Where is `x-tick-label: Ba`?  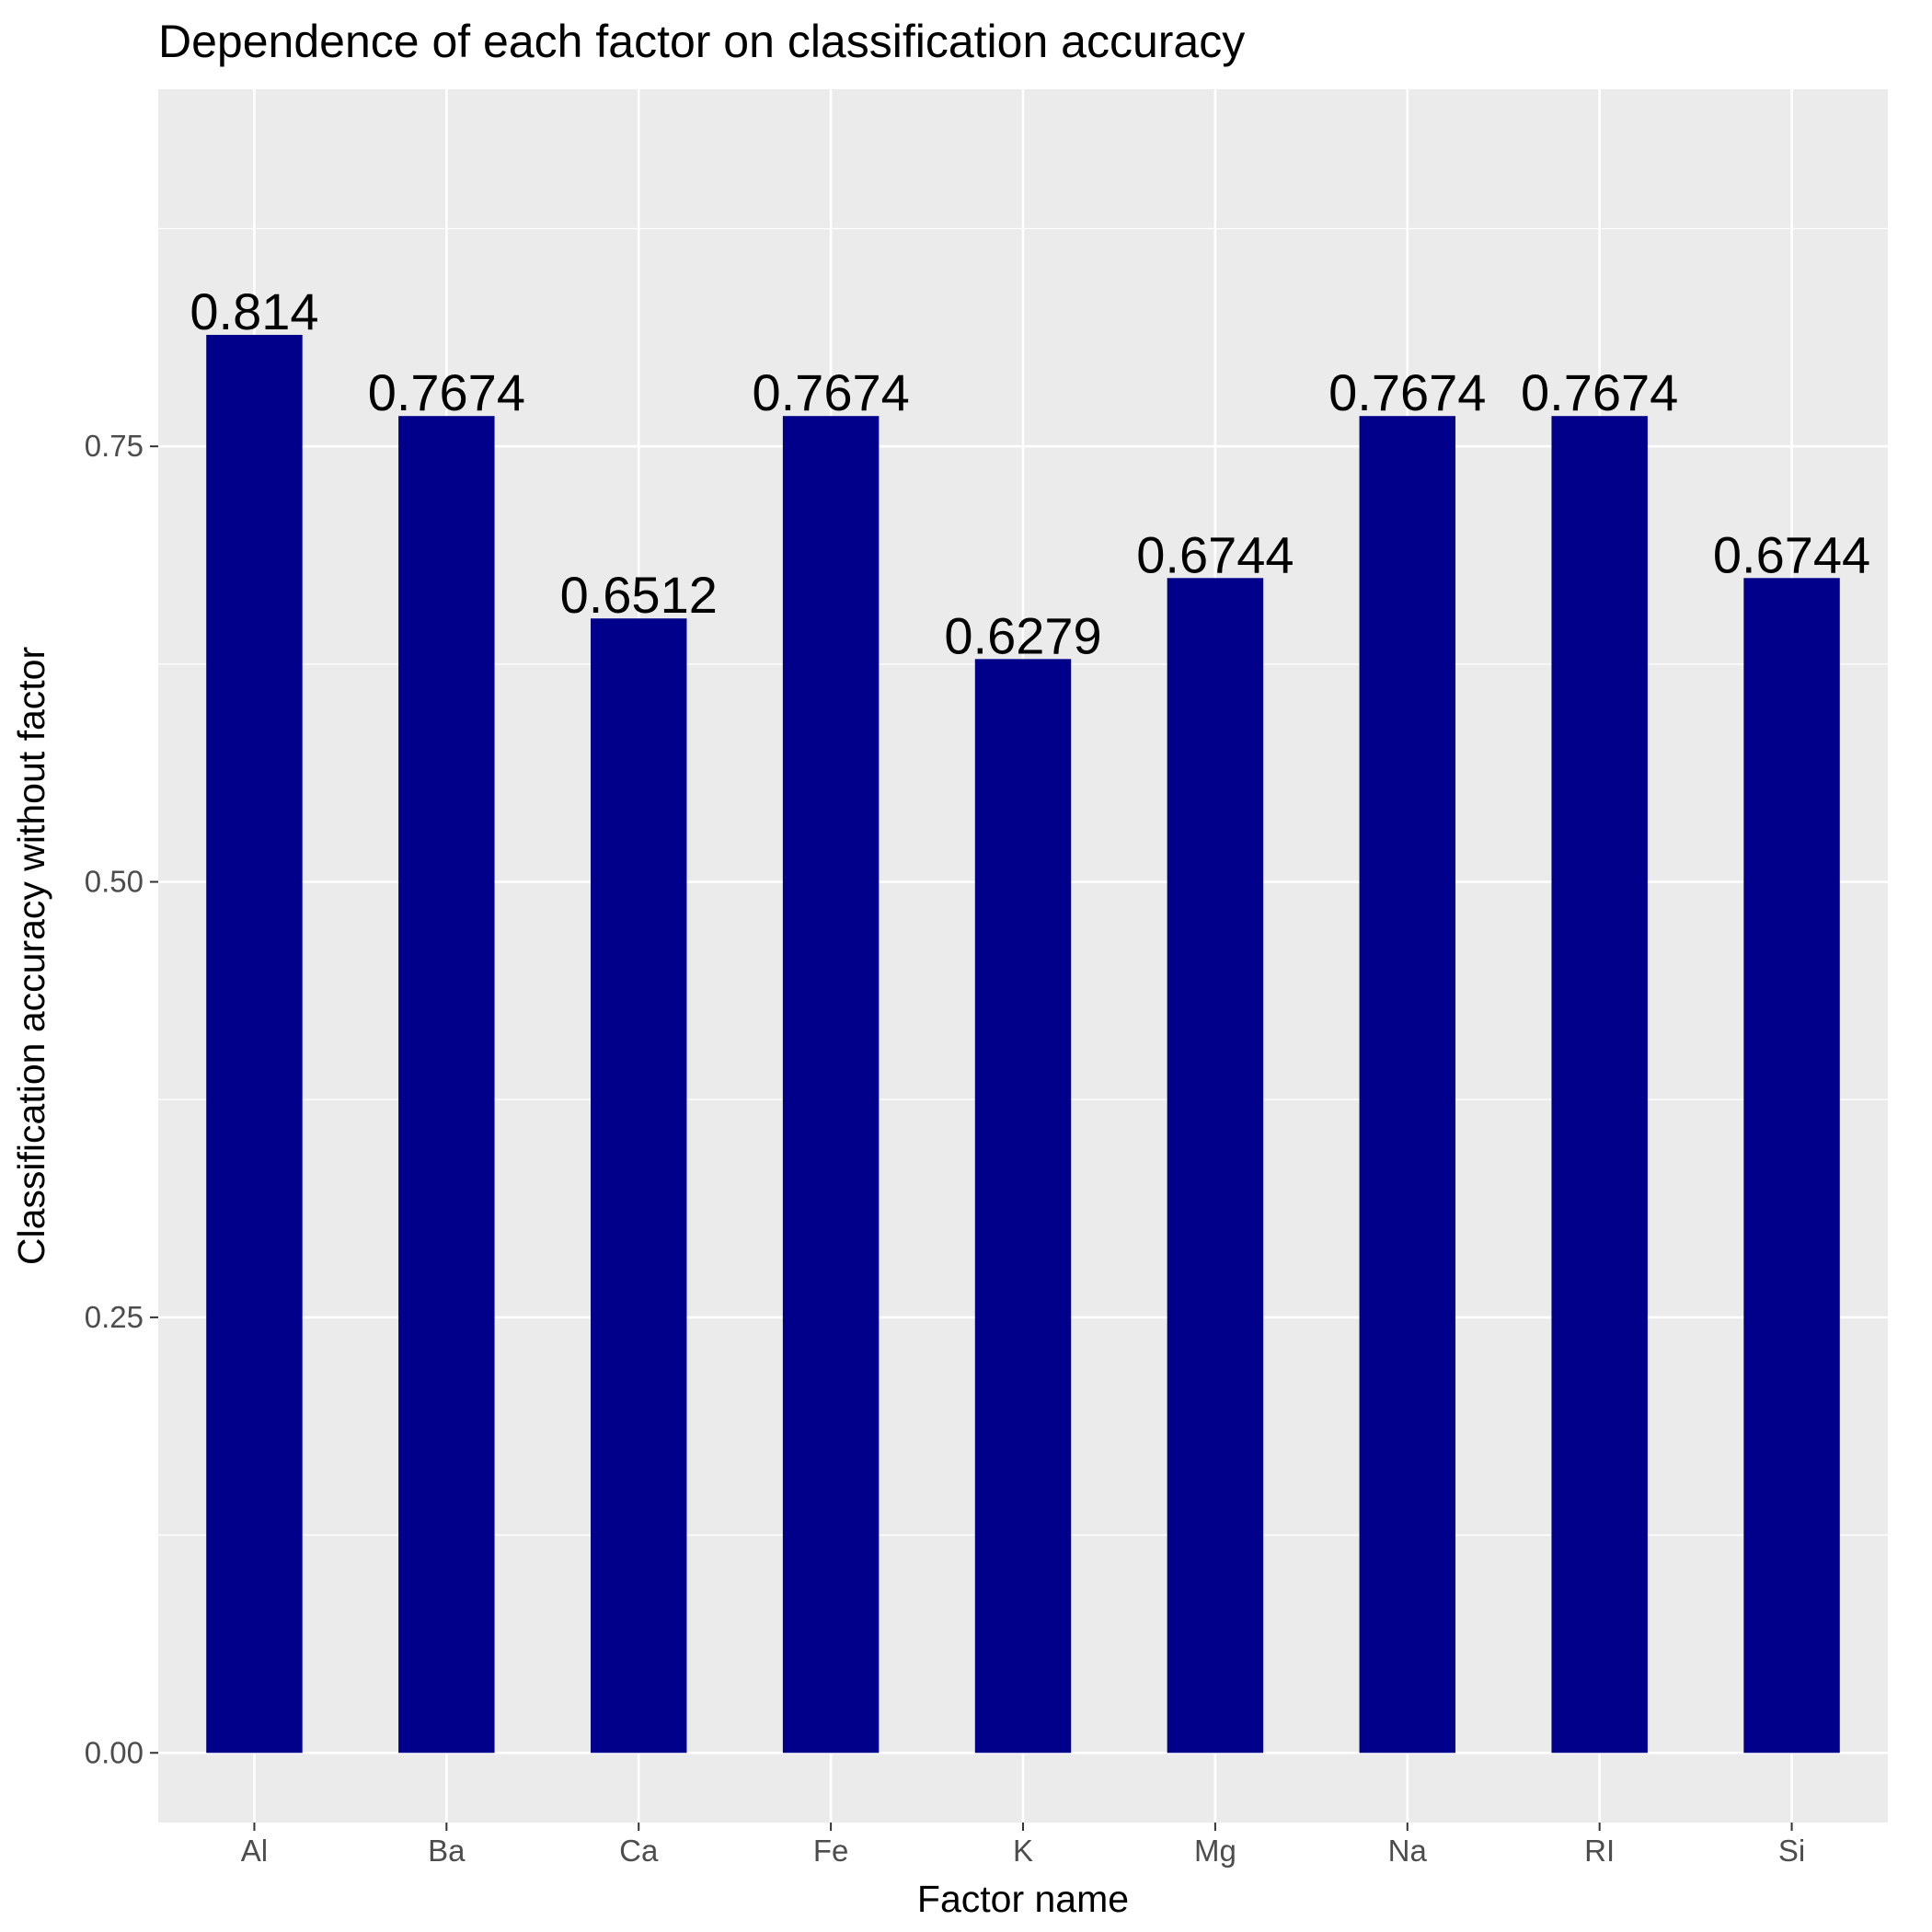
x-tick-label: Ba is located at coordinates (447, 1851).